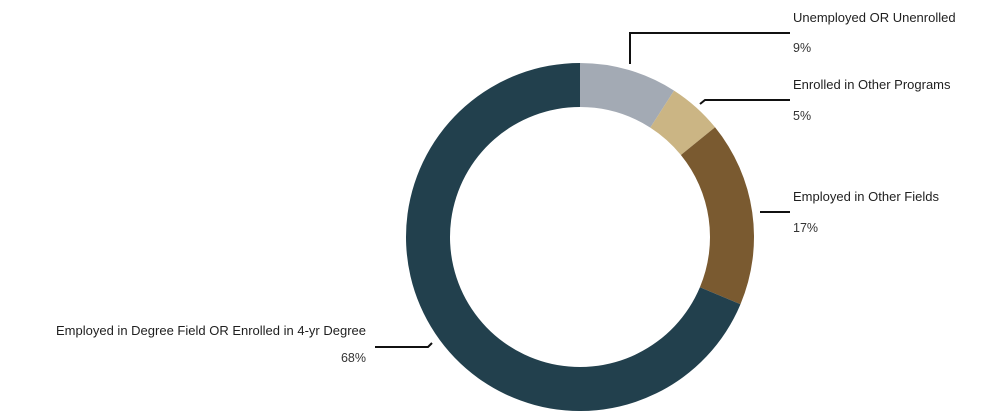 This screenshot has width=982, height=411. Describe the element at coordinates (874, 17) in the screenshot. I see `slice-label-unemployed: Unemployed OR Unenrolled` at that location.